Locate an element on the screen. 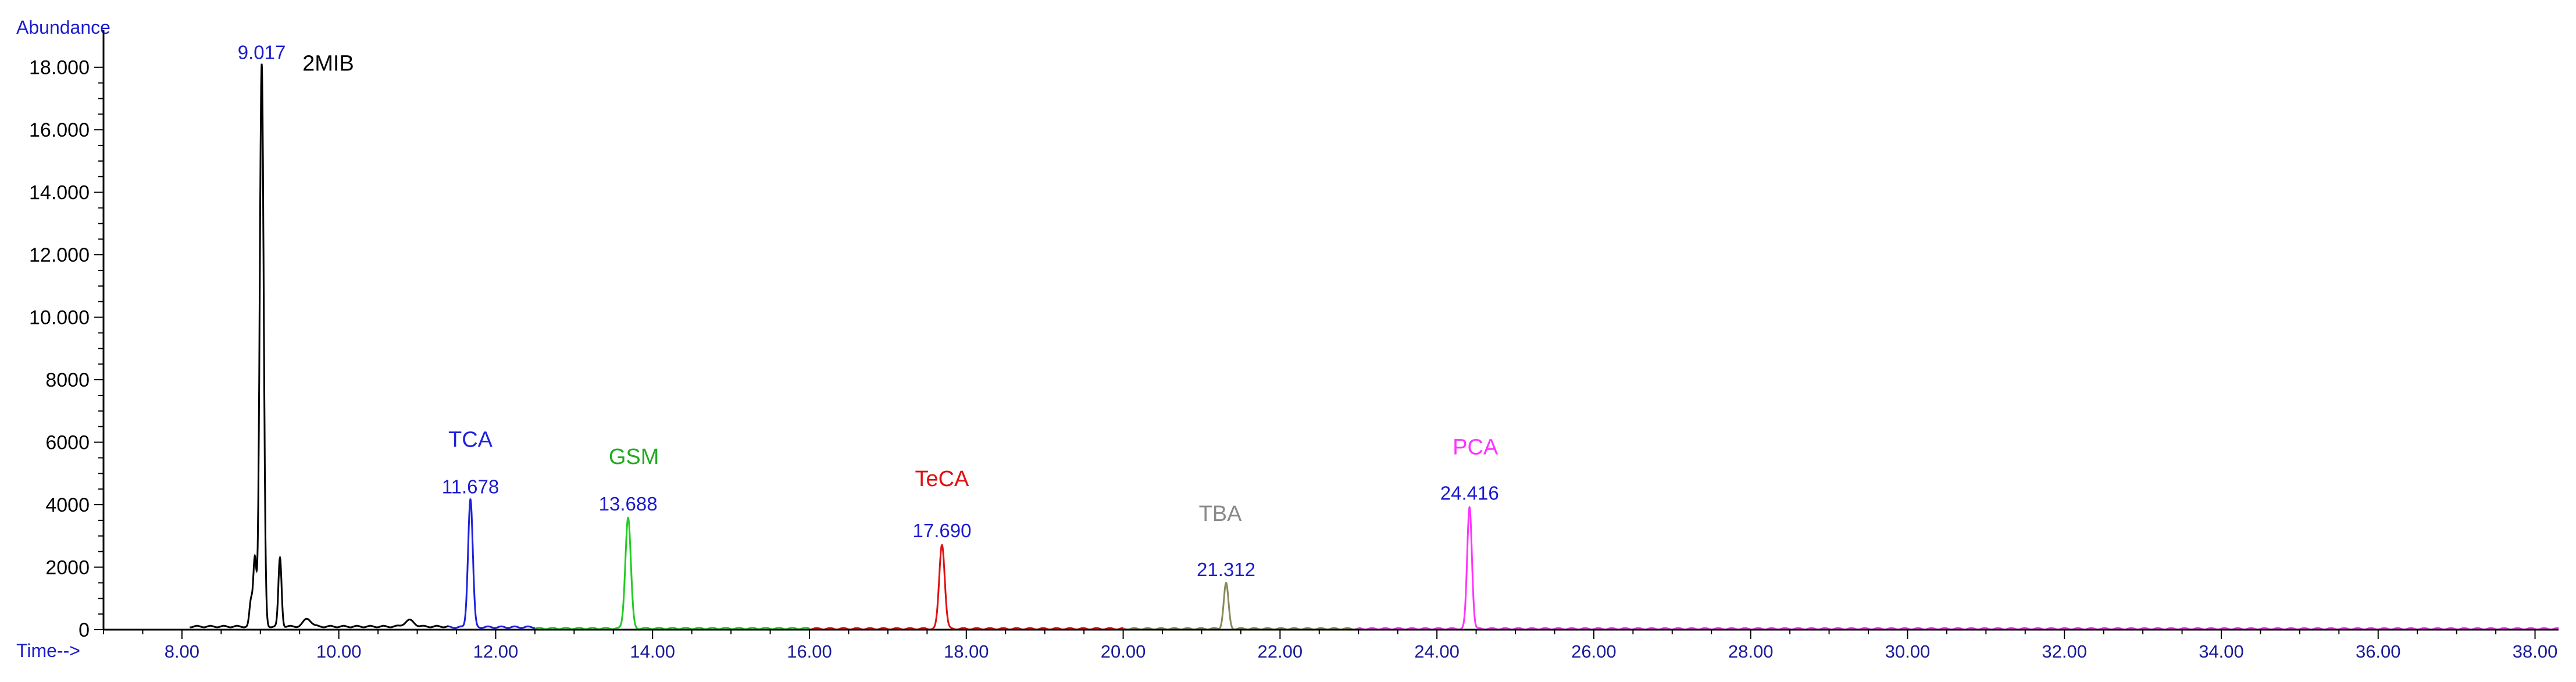 The height and width of the screenshot is (682, 2576). trace-tca is located at coordinates (492, 563).